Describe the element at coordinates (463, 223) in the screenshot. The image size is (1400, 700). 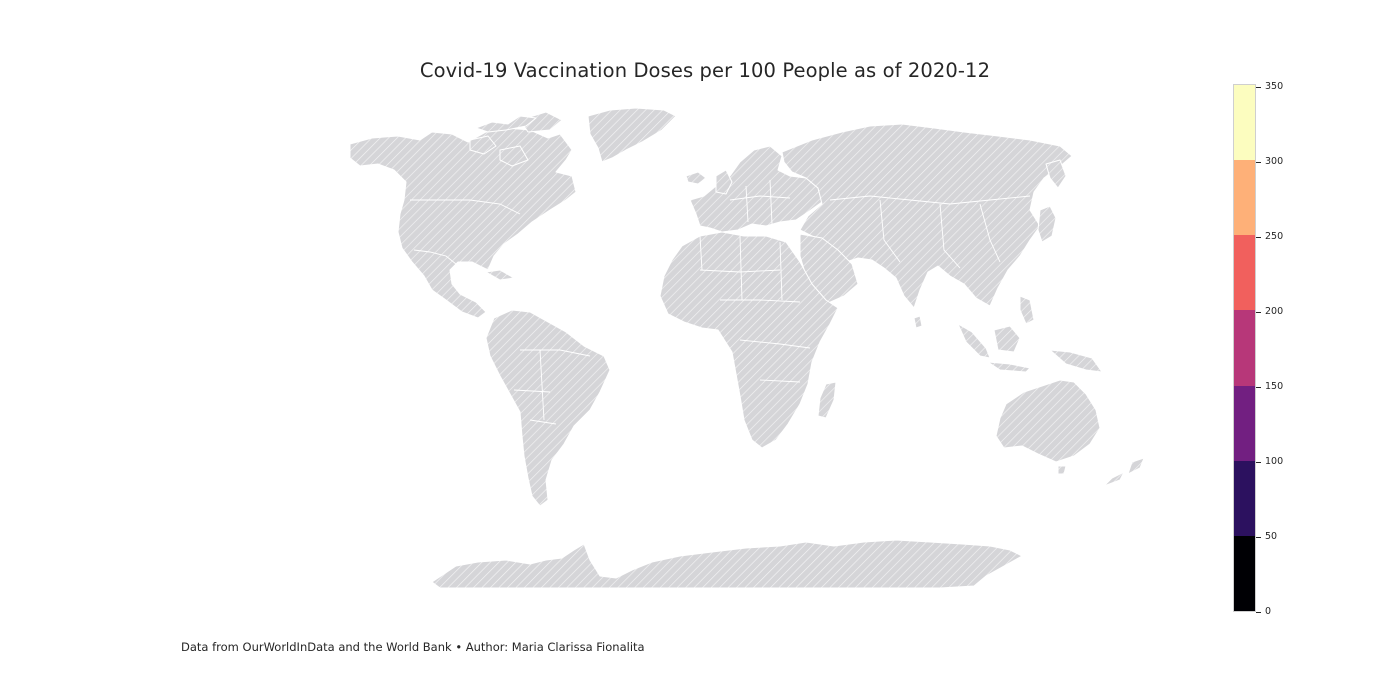
I see `north-america` at that location.